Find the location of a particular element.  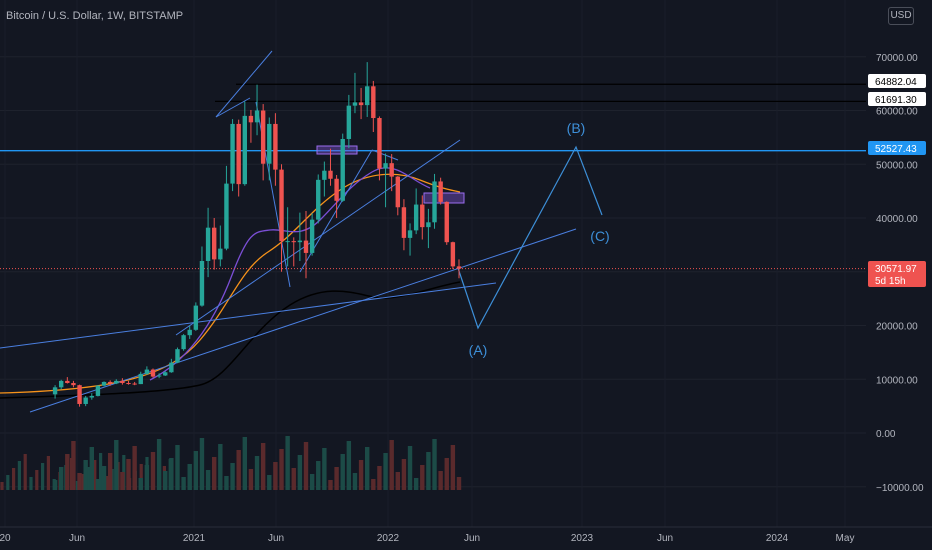

y-tick-label: −10000.00 is located at coordinates (900, 488).